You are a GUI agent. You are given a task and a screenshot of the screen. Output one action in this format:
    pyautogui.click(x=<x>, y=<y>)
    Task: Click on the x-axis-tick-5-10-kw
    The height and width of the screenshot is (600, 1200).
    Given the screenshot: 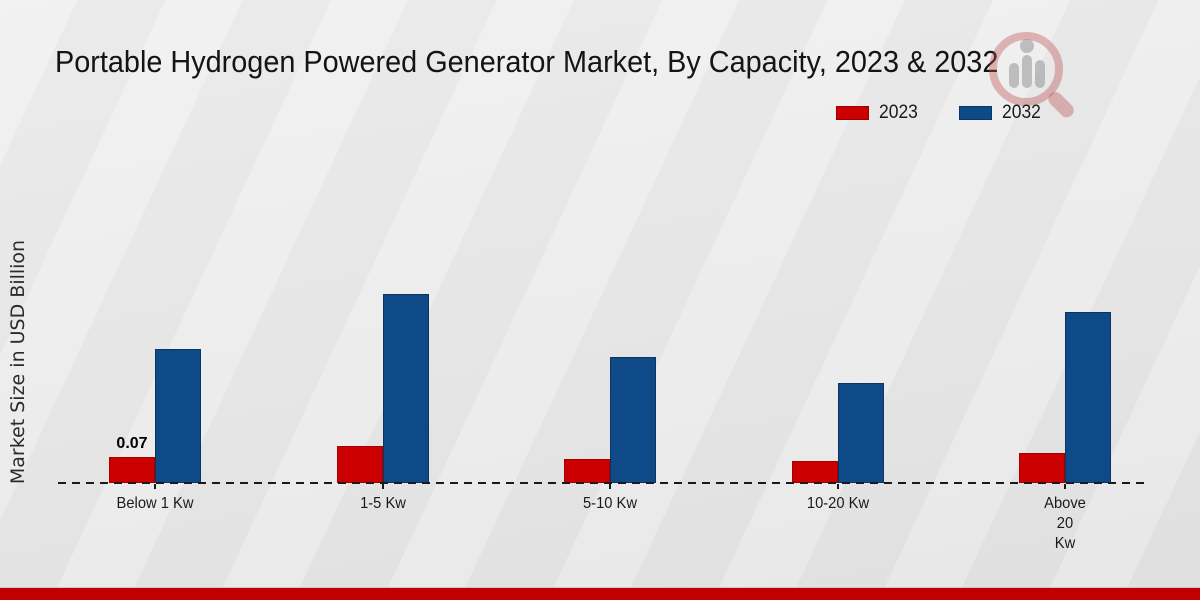 What is the action you would take?
    pyautogui.click(x=610, y=486)
    